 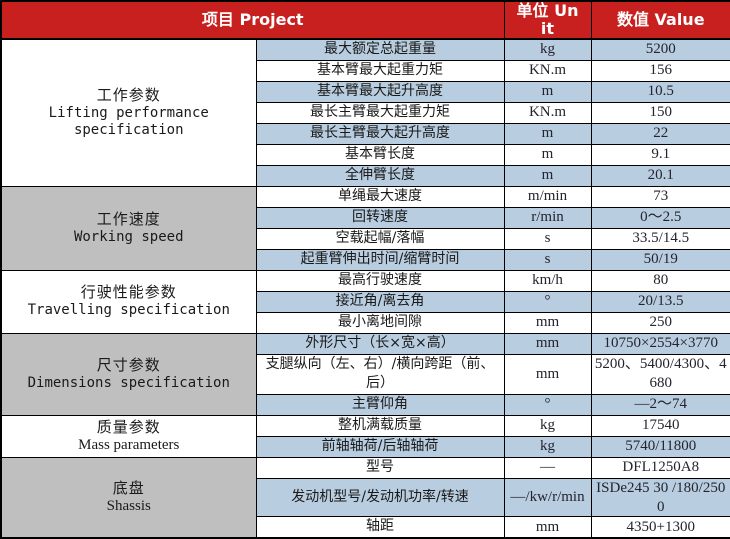 I want to click on value-cell: 73, so click(x=660, y=196).